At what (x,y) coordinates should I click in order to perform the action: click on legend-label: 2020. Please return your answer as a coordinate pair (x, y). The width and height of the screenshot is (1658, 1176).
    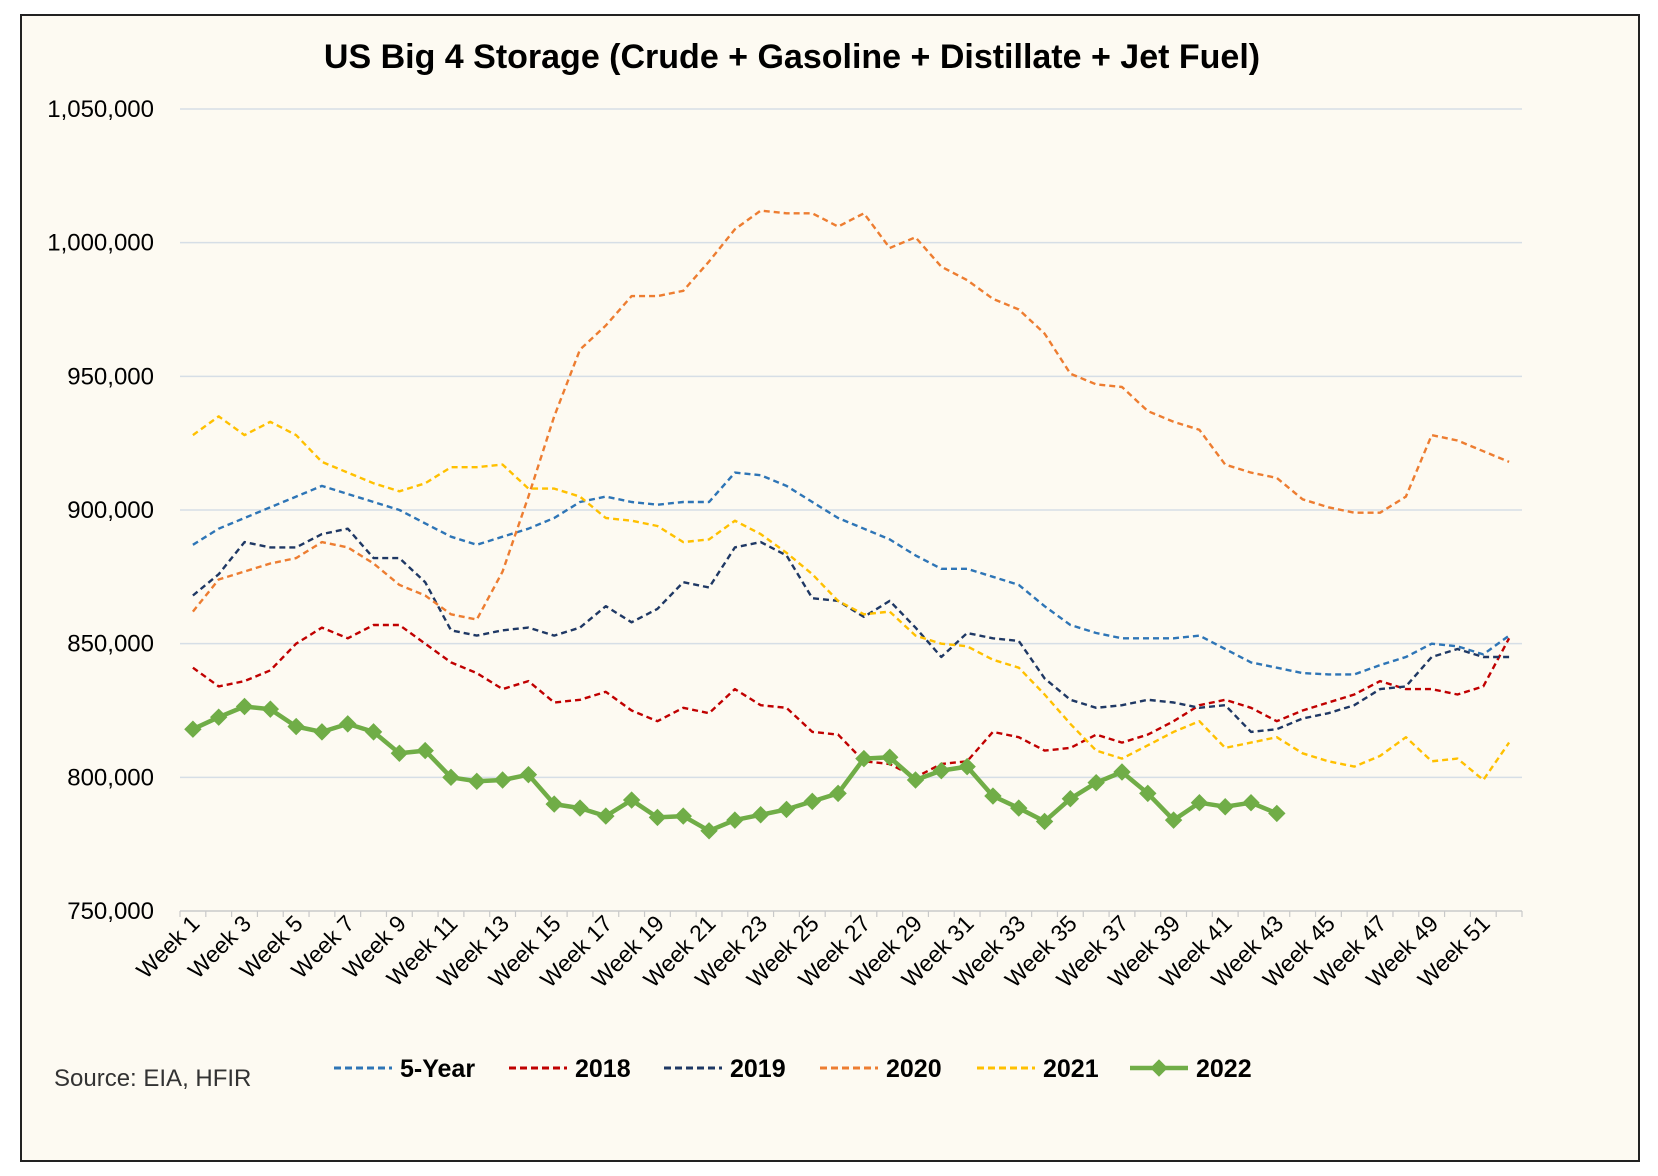
    Looking at the image, I should click on (914, 1069).